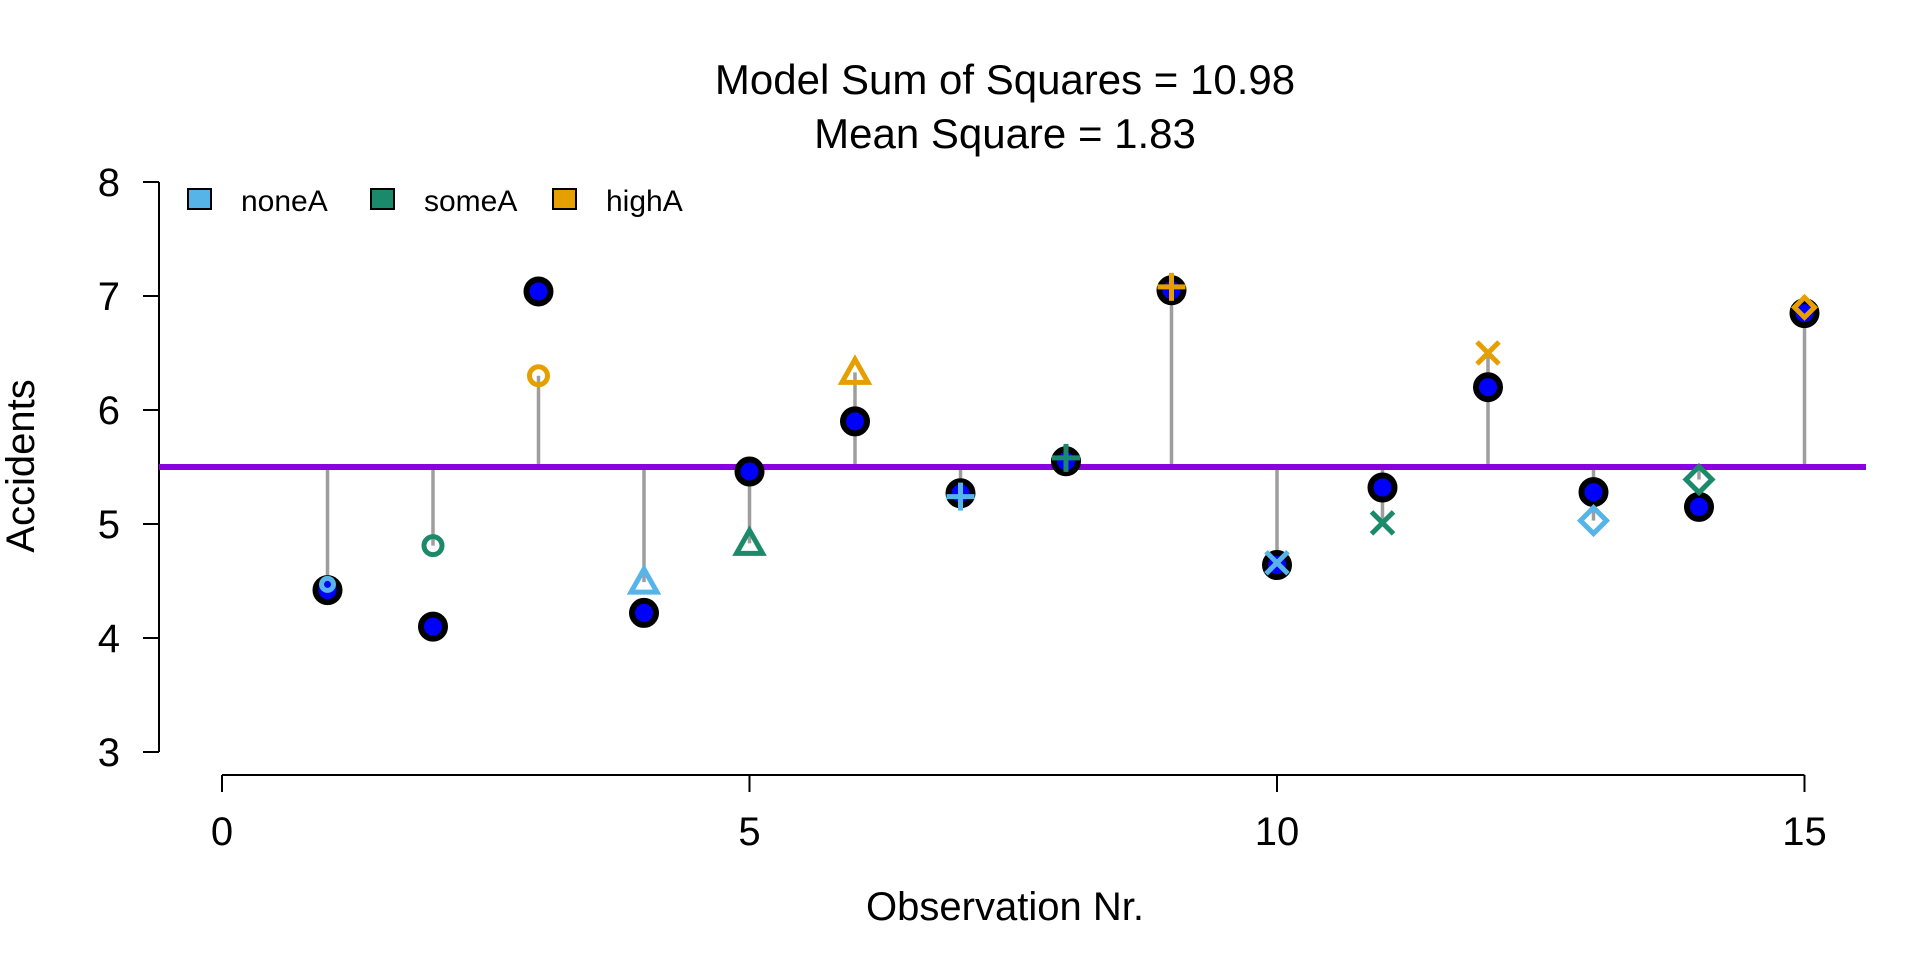  Describe the element at coordinates (1005, 79) in the screenshot. I see `chart-title-line-1: Model Sum of Squares = 10.98` at that location.